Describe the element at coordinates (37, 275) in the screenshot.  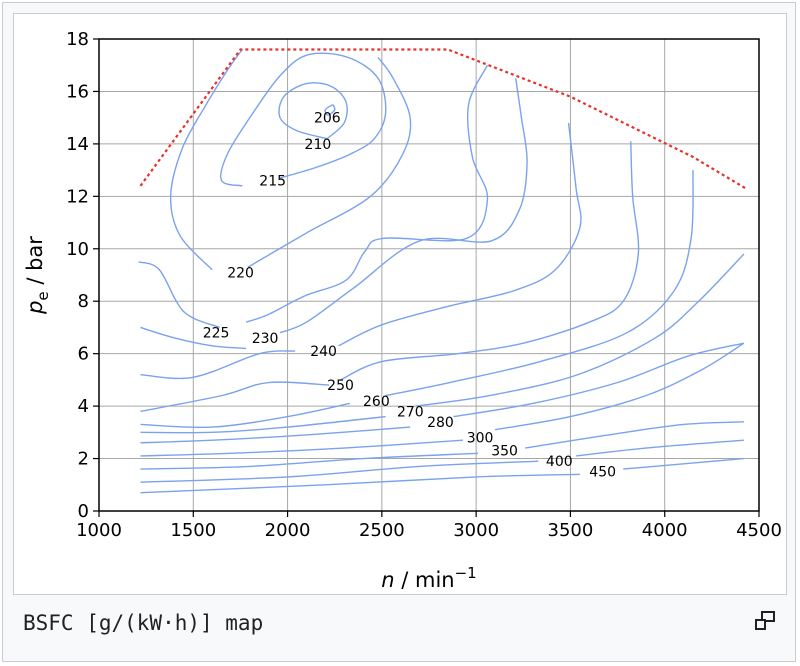
I see `y-axis-label: pe / bar` at that location.